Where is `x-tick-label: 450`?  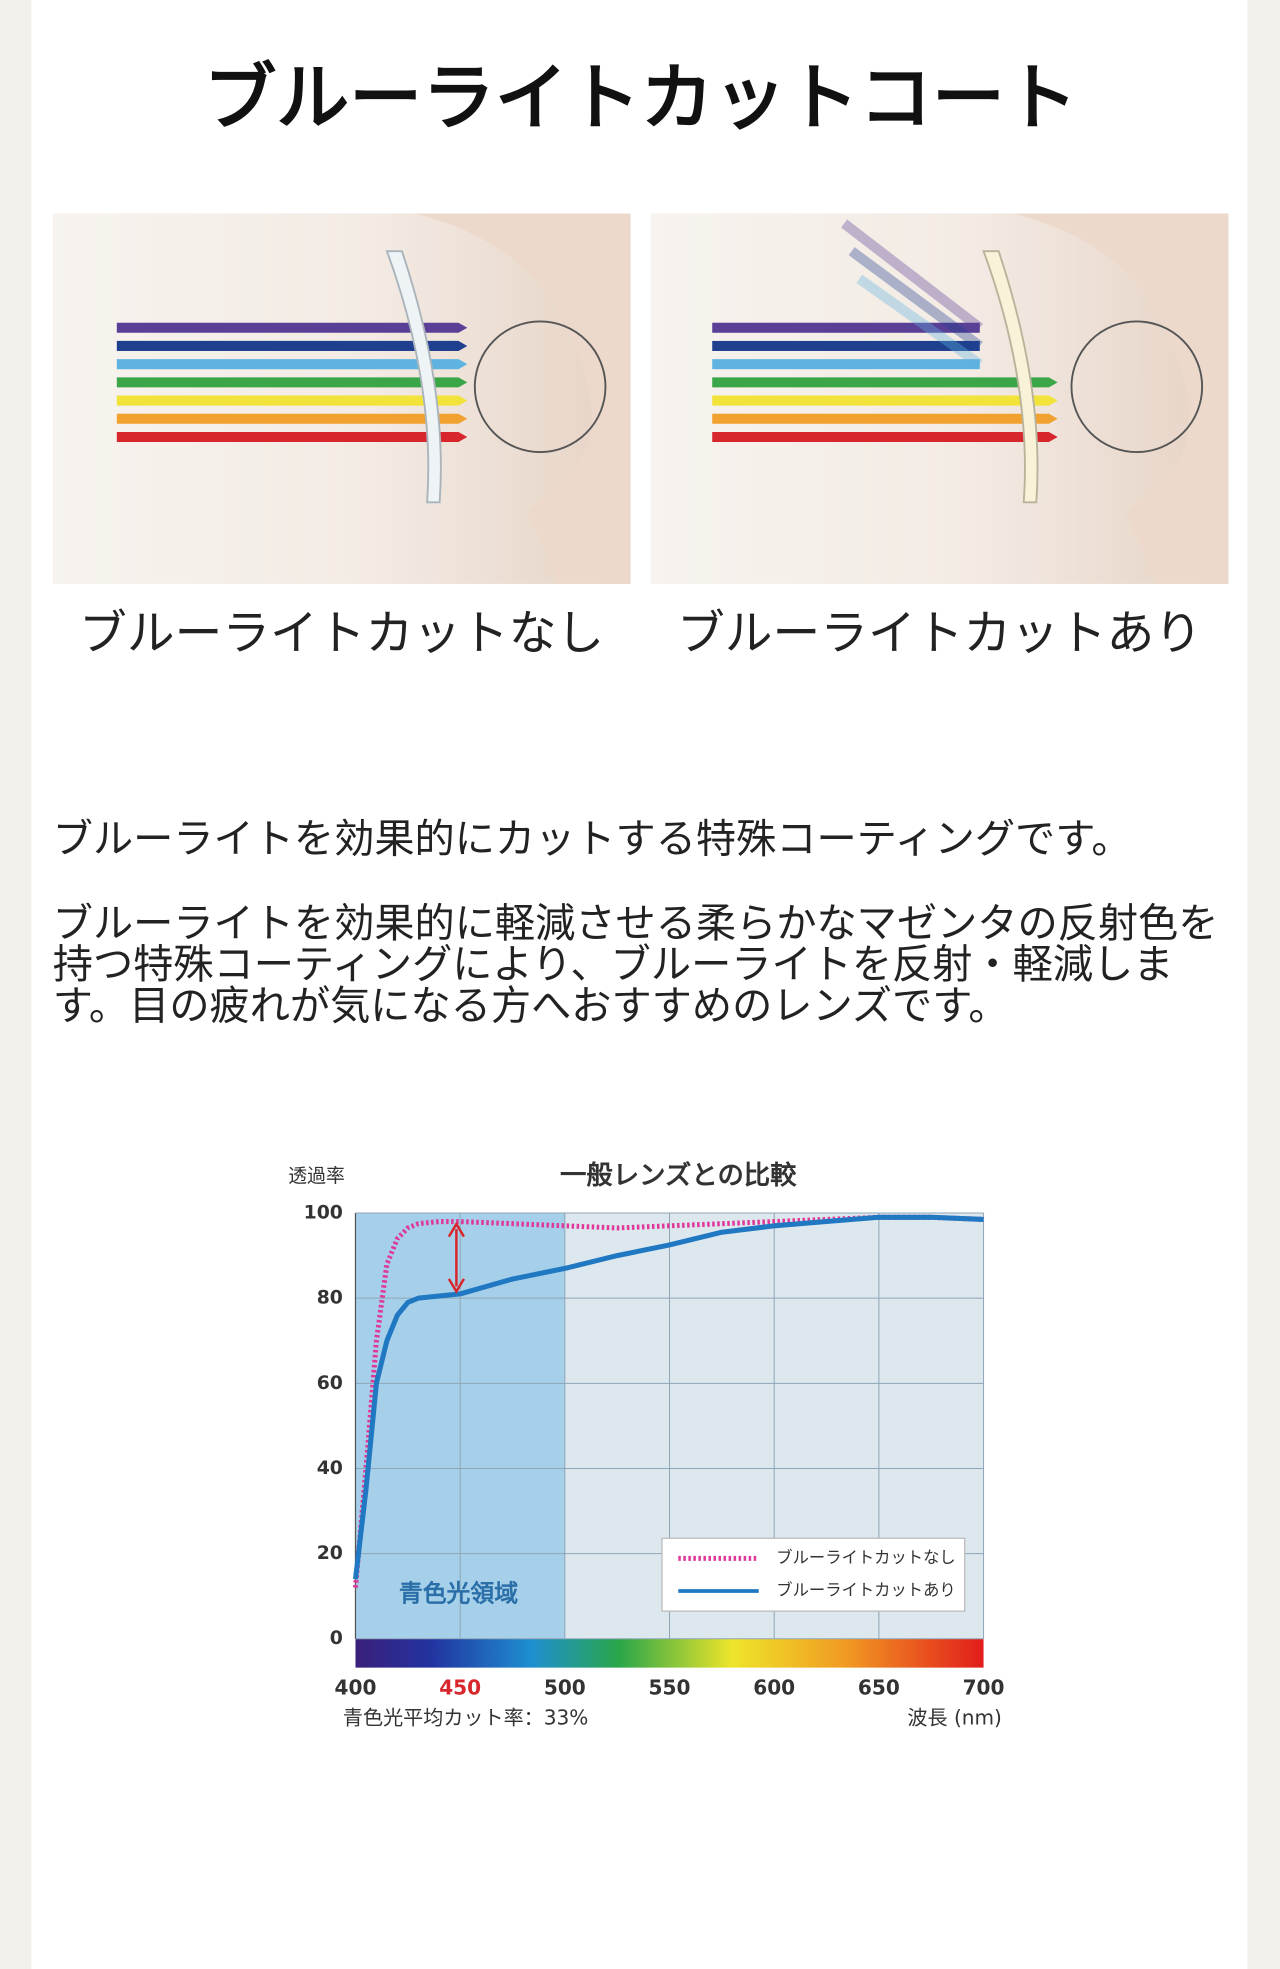 x-tick-label: 450 is located at coordinates (460, 1687).